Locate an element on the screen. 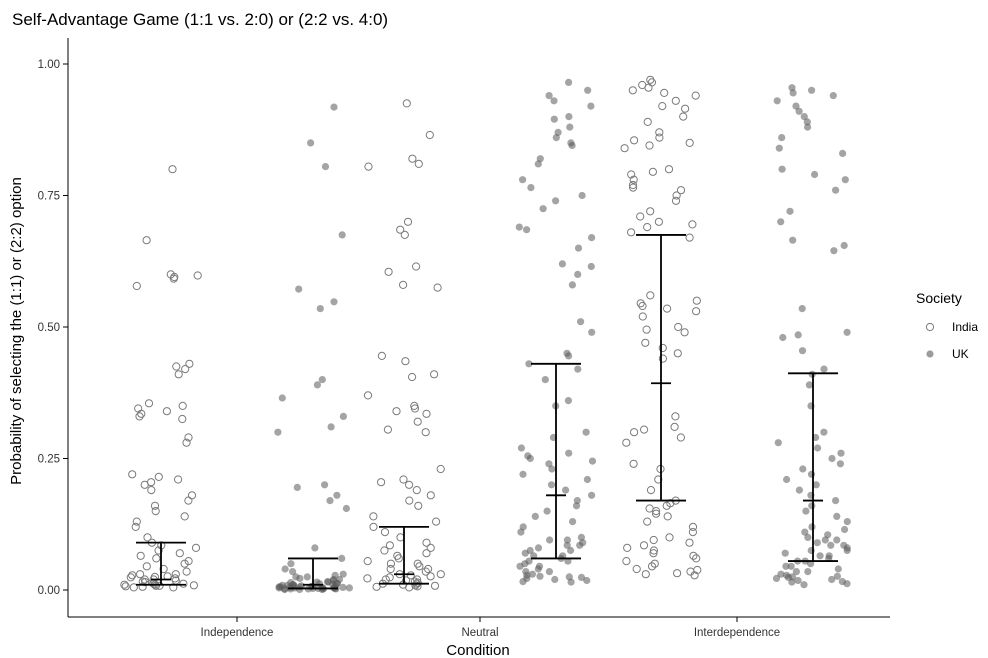 This screenshot has height=658, width=988. y-tick-label: 0.00 is located at coordinates (49, 591).